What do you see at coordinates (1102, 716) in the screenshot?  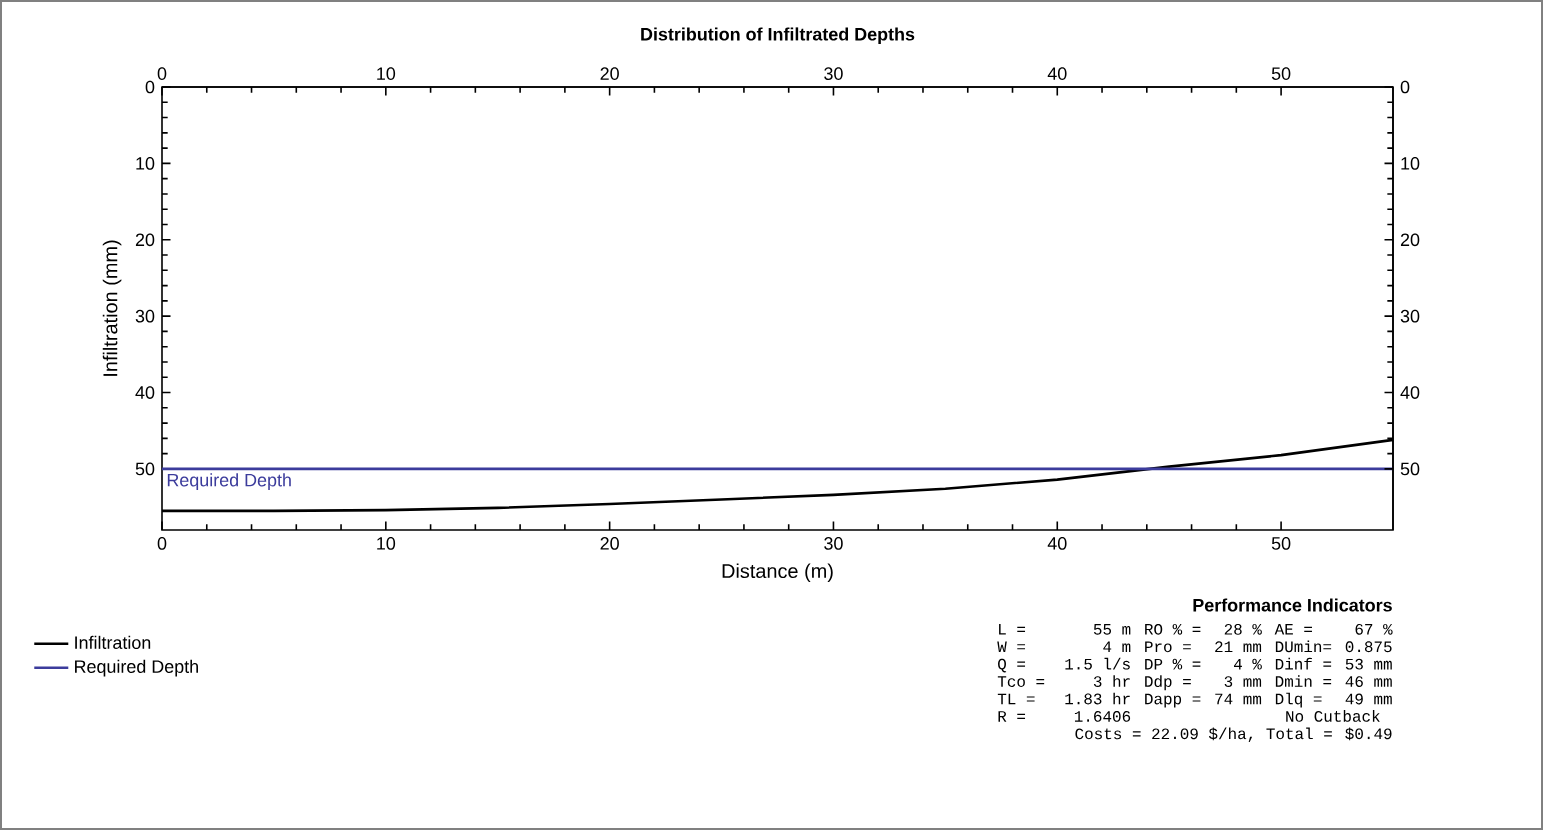 I see `text: 1.6406` at bounding box center [1102, 716].